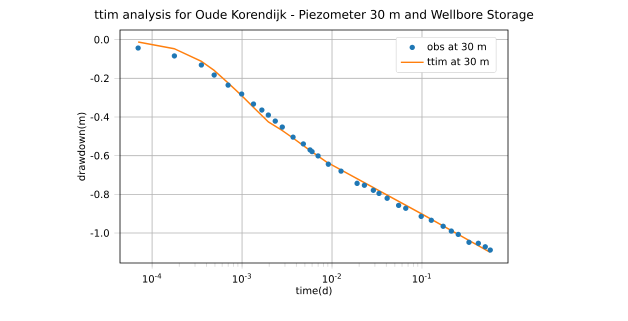 The image size is (628, 321). I want to click on y-axis-title: drawdown(m), so click(81, 146).